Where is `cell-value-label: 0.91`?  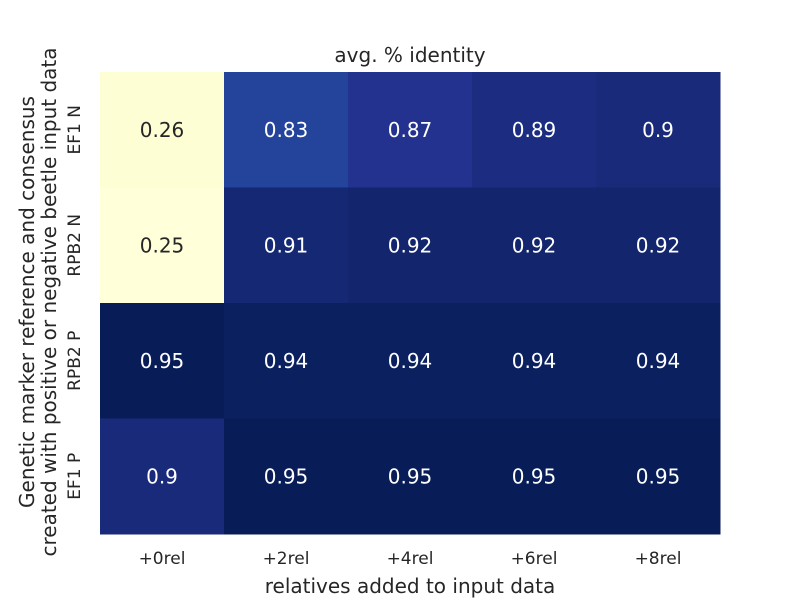
cell-value-label: 0.91 is located at coordinates (286, 245).